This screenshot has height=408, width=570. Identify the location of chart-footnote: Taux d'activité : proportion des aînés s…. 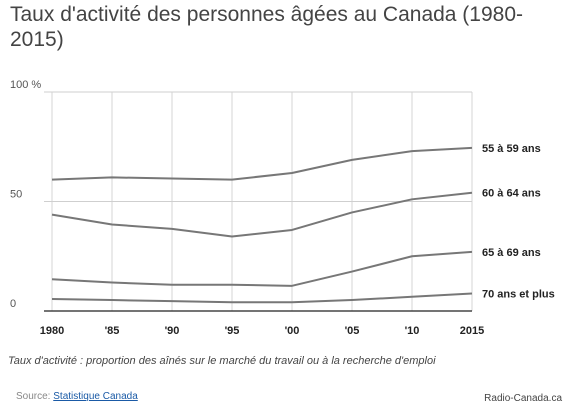
(222, 361).